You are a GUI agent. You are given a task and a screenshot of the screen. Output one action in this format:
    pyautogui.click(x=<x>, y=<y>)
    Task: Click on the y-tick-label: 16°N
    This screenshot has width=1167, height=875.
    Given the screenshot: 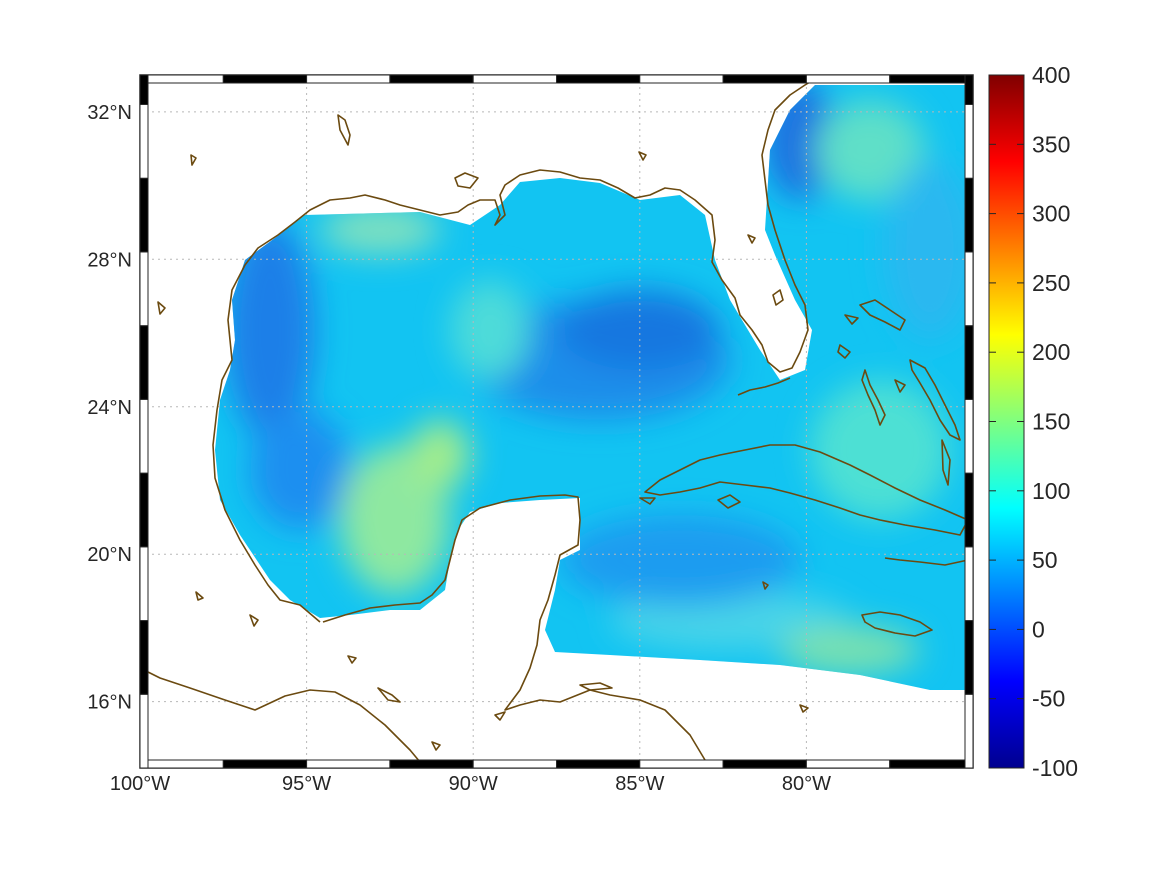 What is the action you would take?
    pyautogui.click(x=109, y=703)
    